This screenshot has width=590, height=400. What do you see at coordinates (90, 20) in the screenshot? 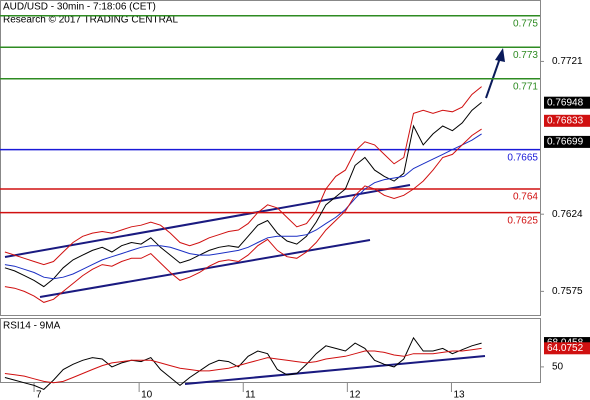
I see `chart-subtitle: Research © 2017 TRADING CENTRAL` at bounding box center [90, 20].